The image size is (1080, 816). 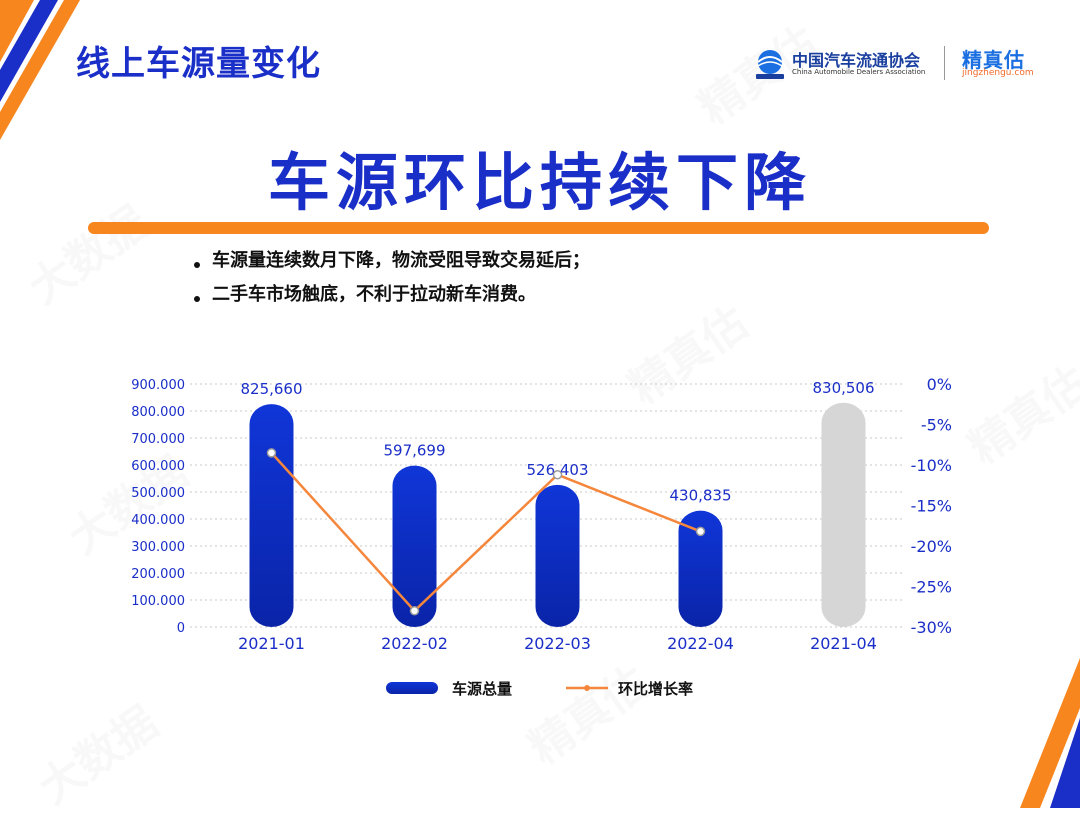 I want to click on bar-value-label: 526,403, so click(x=557, y=470).